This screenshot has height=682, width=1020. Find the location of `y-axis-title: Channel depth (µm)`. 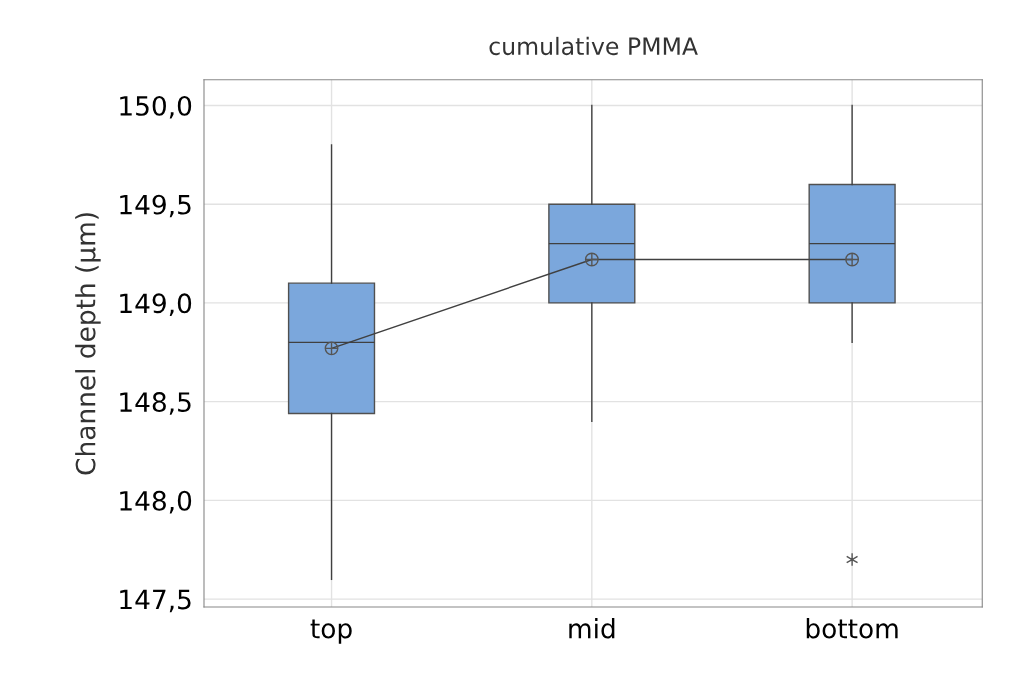

y-axis-title: Channel depth (µm) is located at coordinates (88, 344).